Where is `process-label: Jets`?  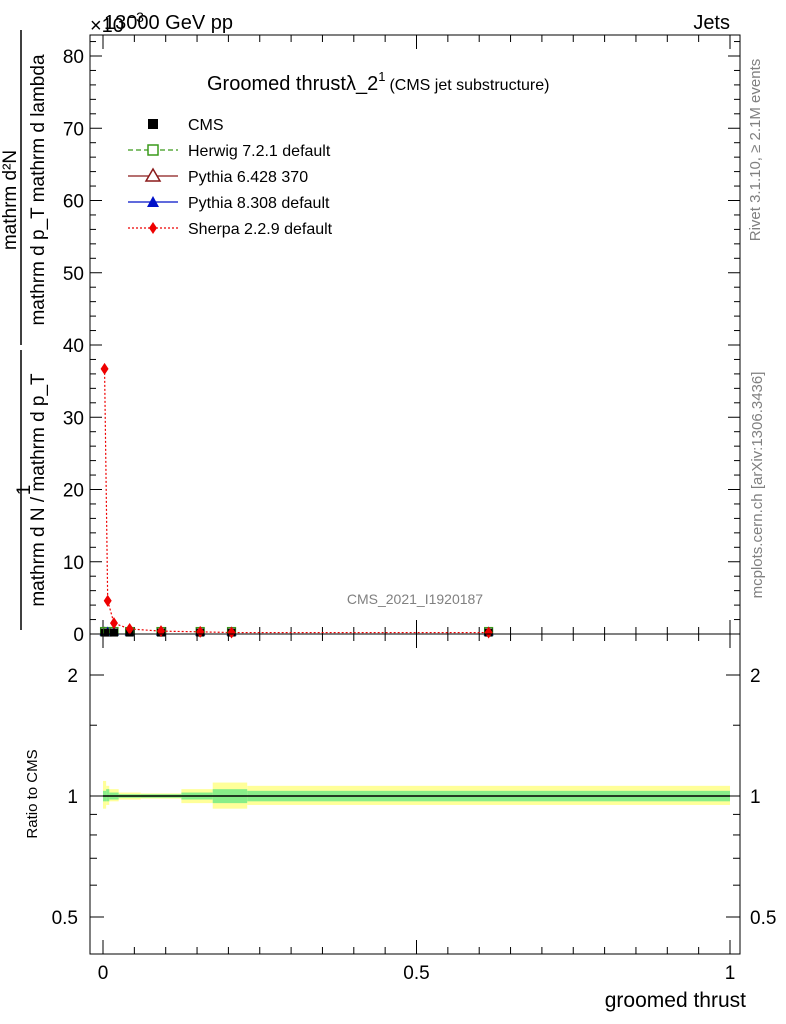 process-label: Jets is located at coordinates (711, 23).